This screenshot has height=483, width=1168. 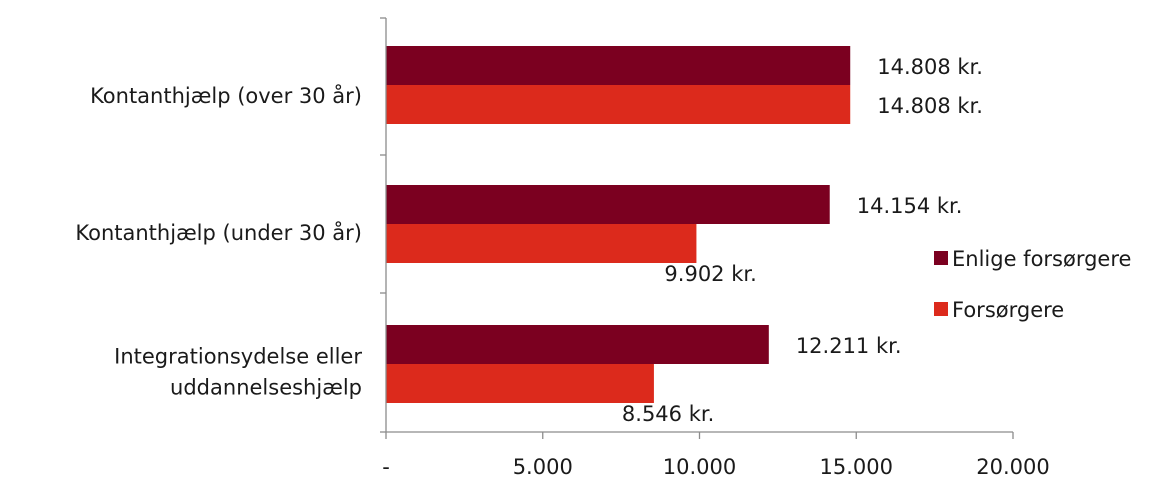 I want to click on x-tick-label-4: 20.000, so click(x=1012, y=466).